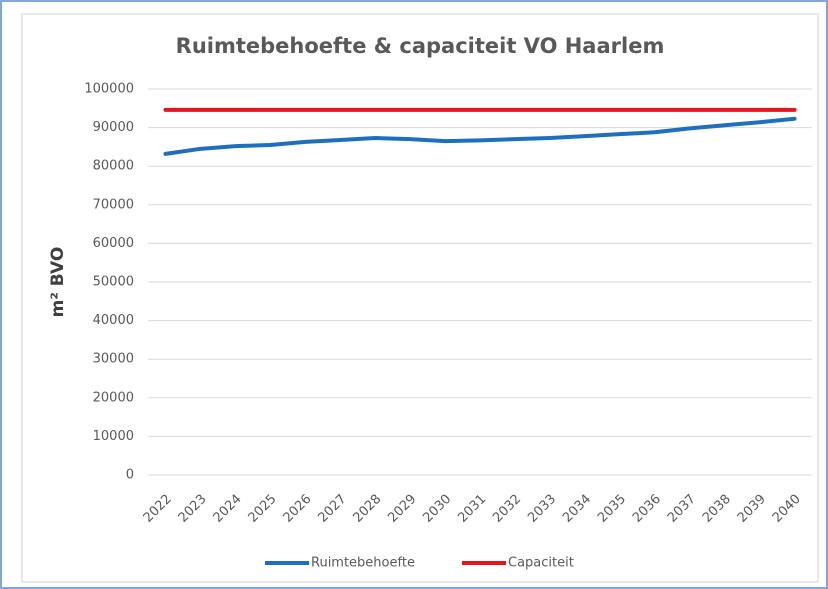 Image resolution: width=828 pixels, height=589 pixels. What do you see at coordinates (113, 436) in the screenshot?
I see `y-tick-label: 10000` at bounding box center [113, 436].